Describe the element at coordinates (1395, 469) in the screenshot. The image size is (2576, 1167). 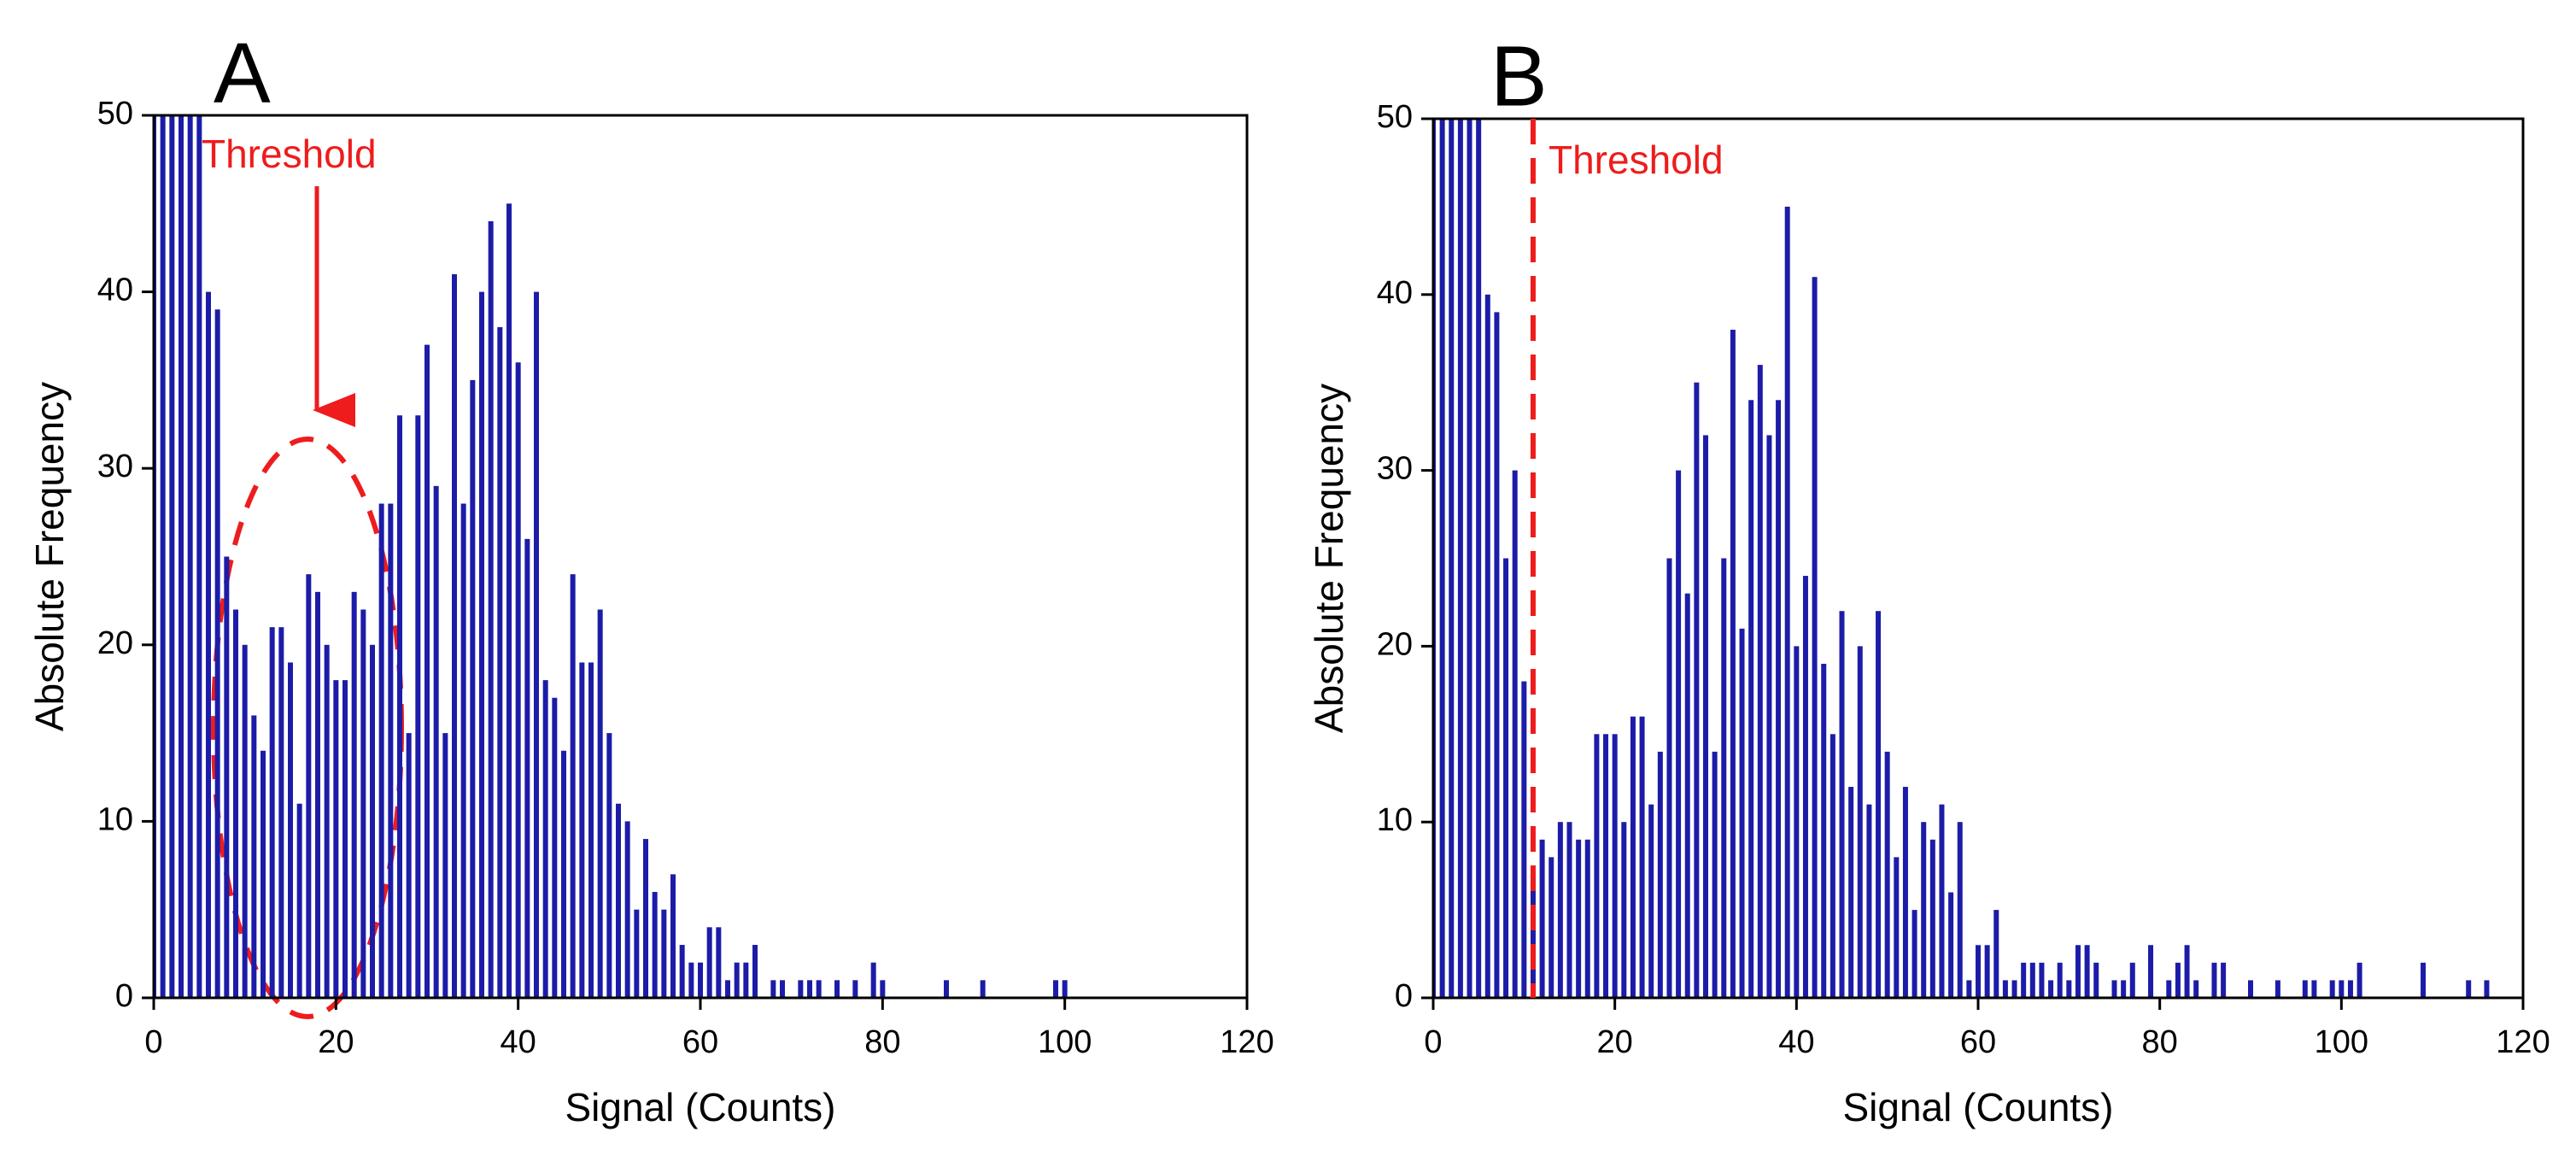
I see `y-tick-label: 30` at that location.